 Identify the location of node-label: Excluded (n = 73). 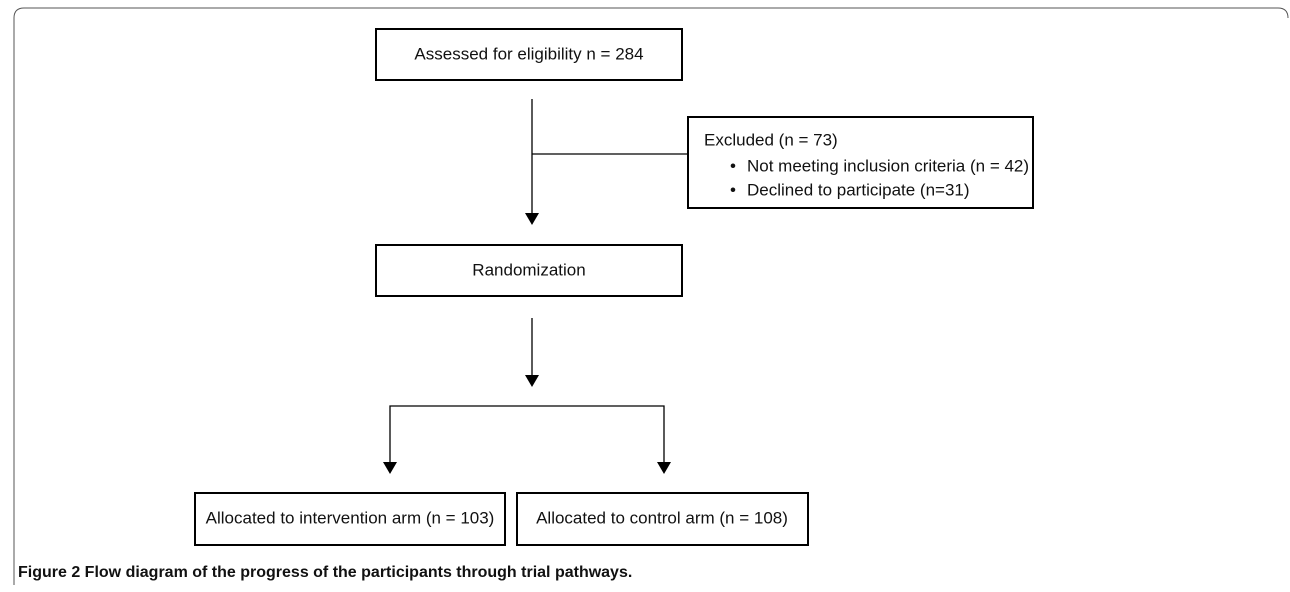
(771, 139).